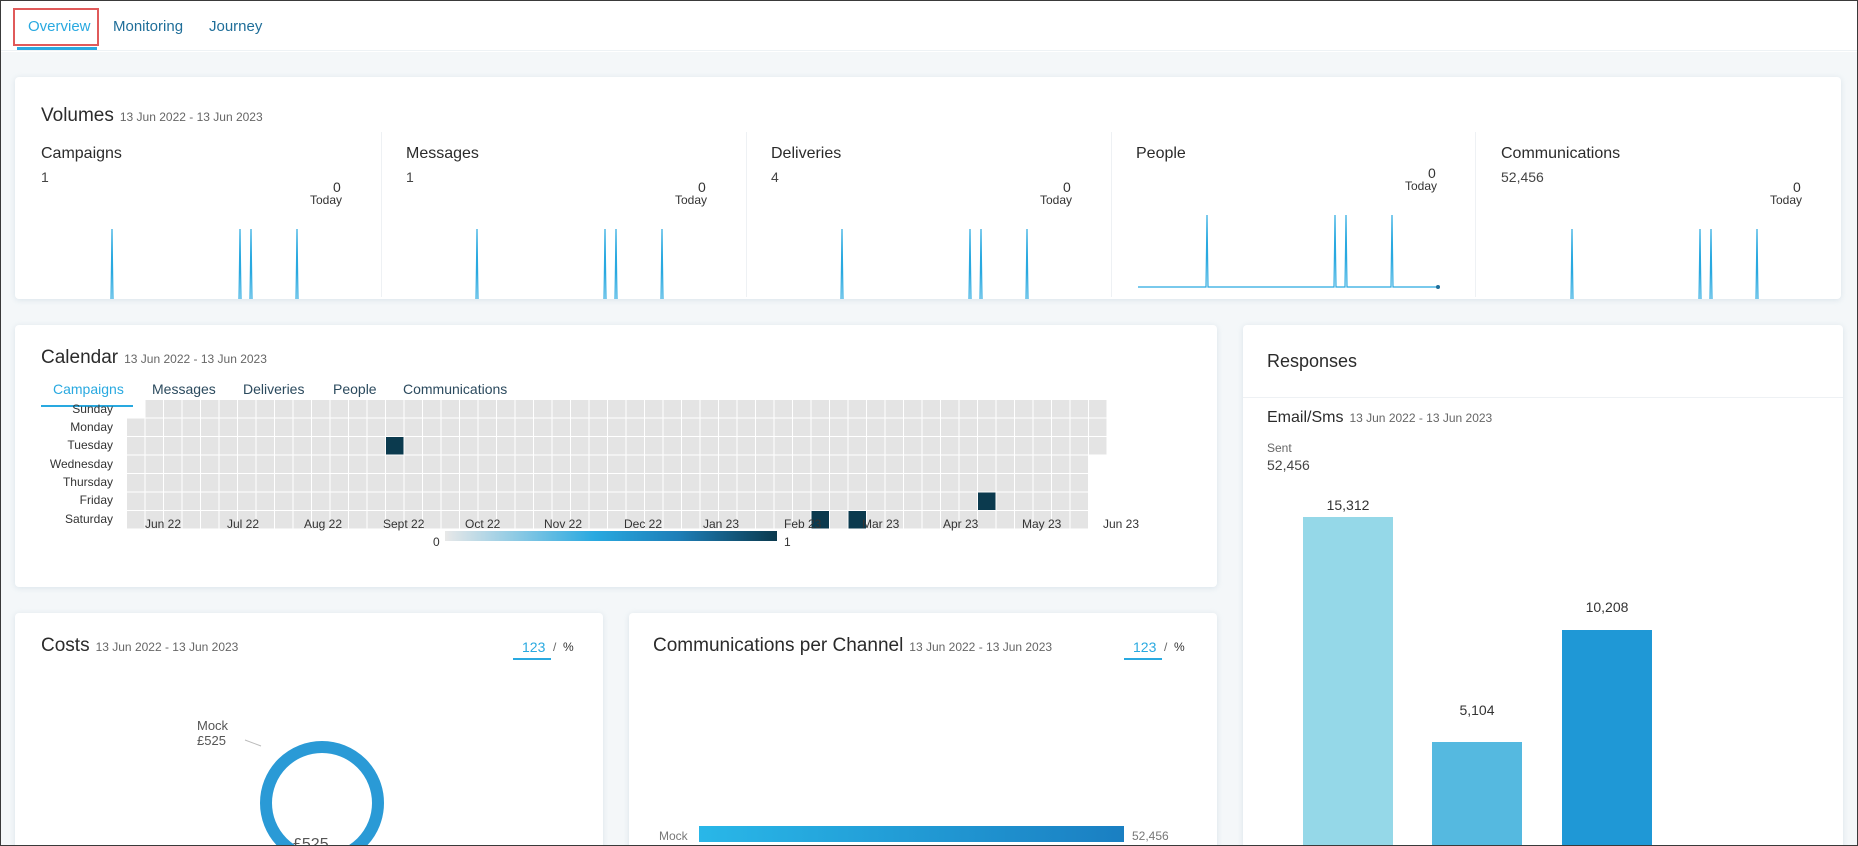 This screenshot has width=1858, height=846. What do you see at coordinates (152, 115) in the screenshot?
I see `volumes-title: Volumes 13 Jun 2022 - 13 Jun 2023` at bounding box center [152, 115].